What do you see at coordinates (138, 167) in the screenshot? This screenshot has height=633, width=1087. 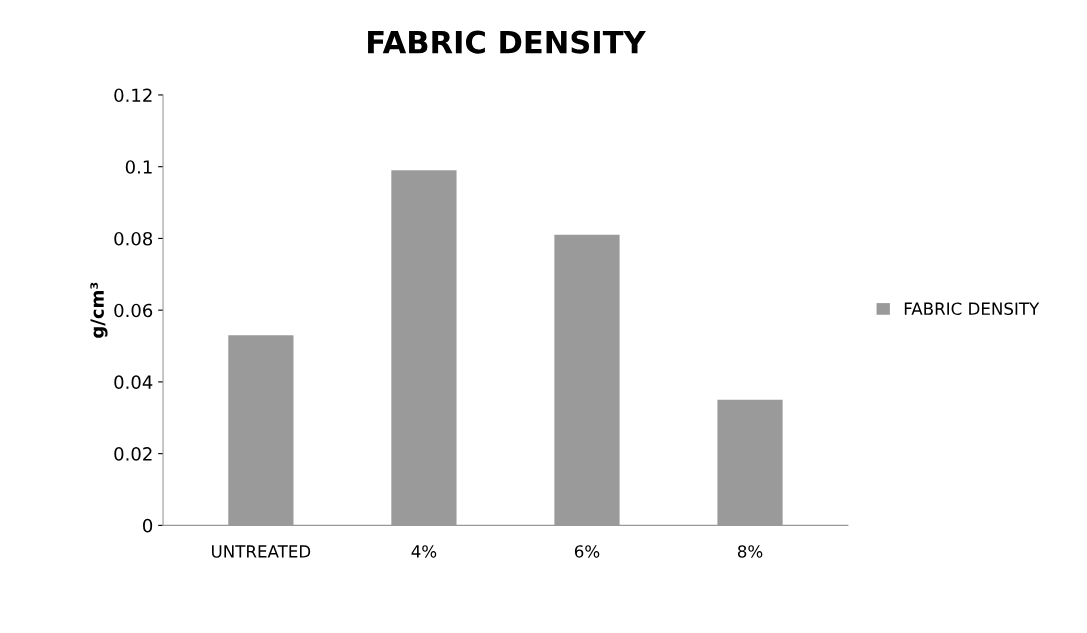 I see `y-tick-label: 0.1` at bounding box center [138, 167].